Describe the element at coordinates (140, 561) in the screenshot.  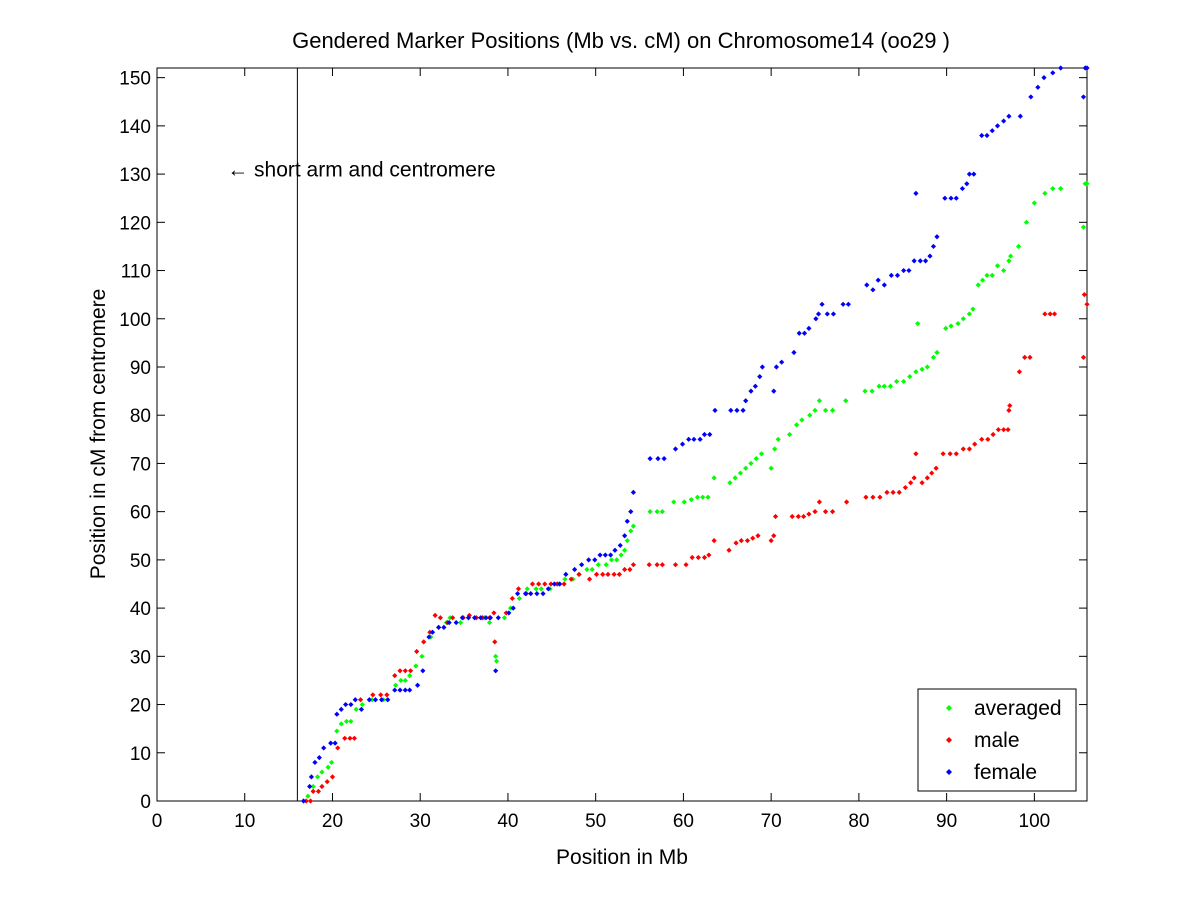
I see `y-tick-label: 50` at that location.